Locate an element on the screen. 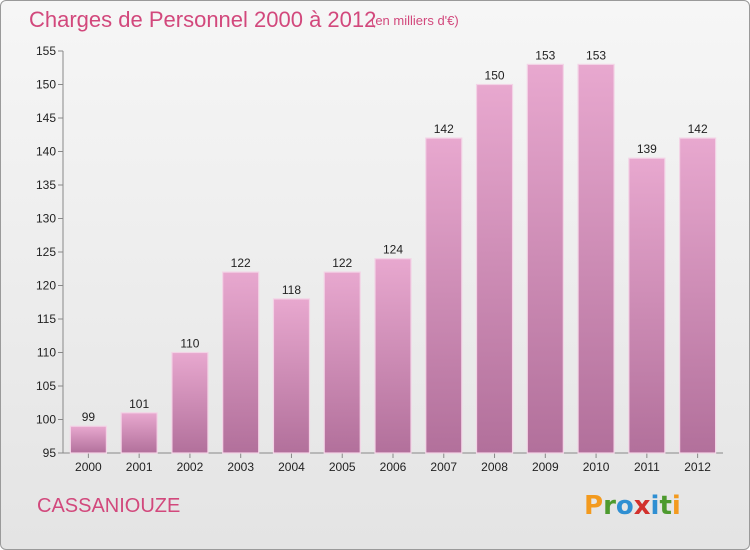  y-tick-label: 125 is located at coordinates (46, 252).